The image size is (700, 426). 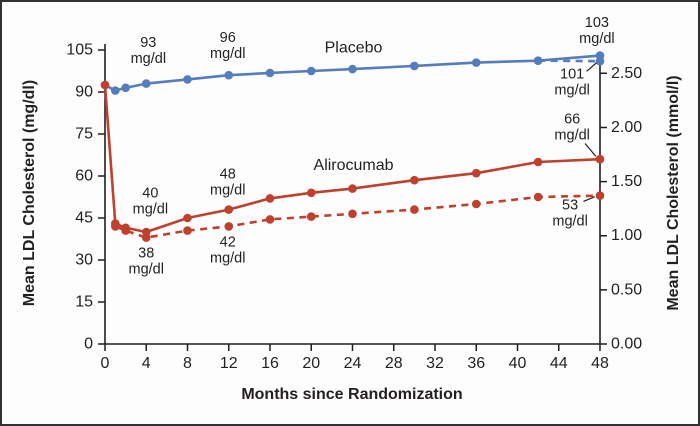 I want to click on x-tick-label: 16, so click(x=270, y=363).